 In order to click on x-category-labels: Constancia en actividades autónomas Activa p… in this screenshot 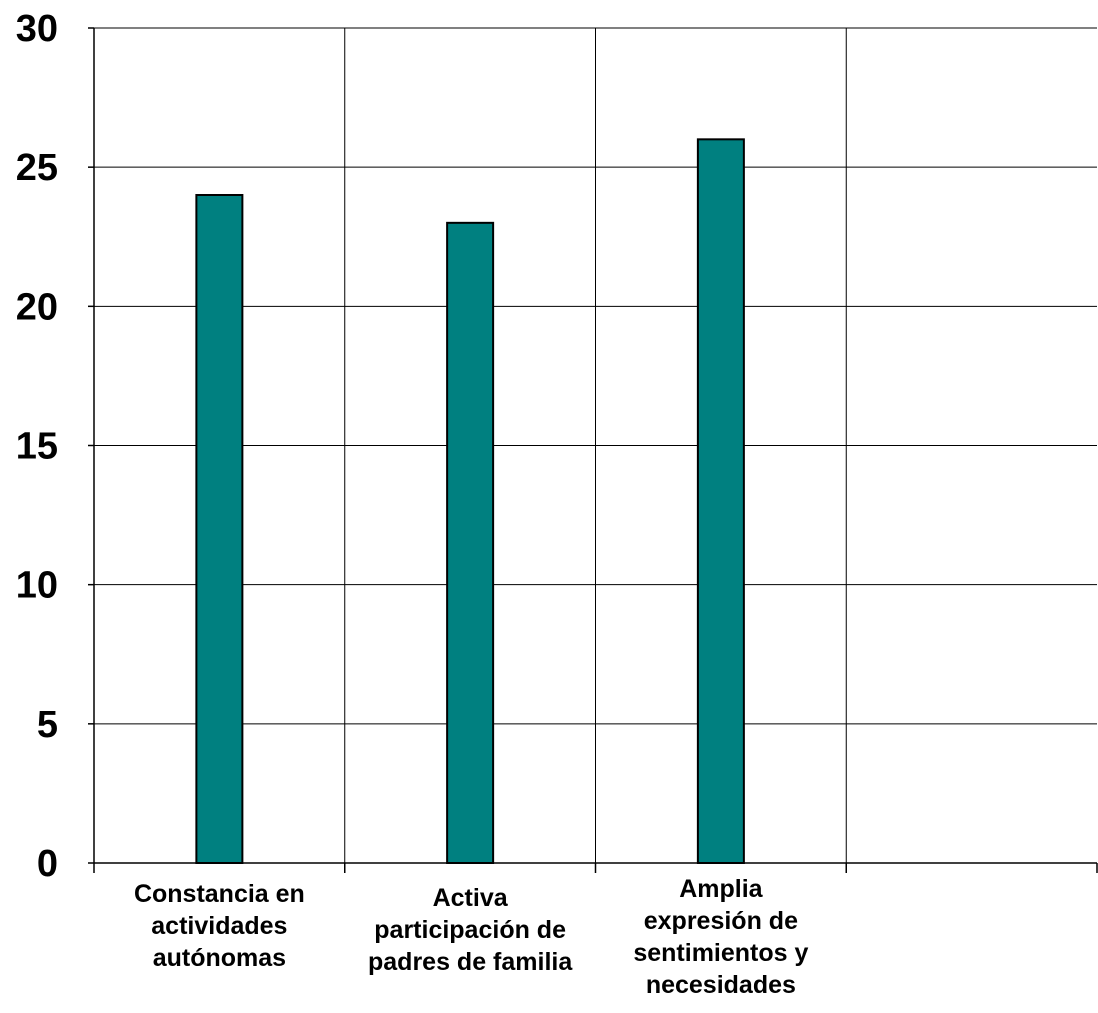, I will do `click(471, 937)`.